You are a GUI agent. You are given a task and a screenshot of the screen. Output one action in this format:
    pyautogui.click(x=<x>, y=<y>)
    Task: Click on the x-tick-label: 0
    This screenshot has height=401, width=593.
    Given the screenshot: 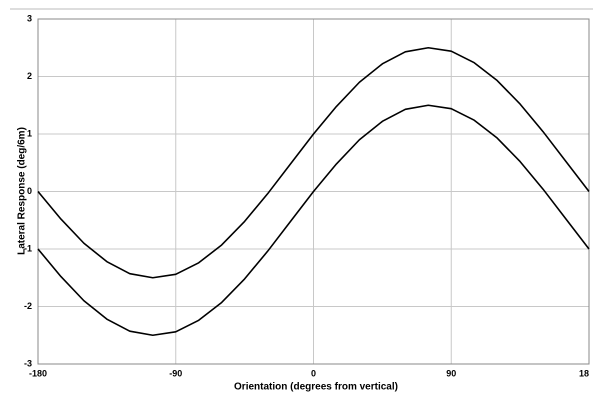 What is the action you would take?
    pyautogui.click(x=313, y=373)
    